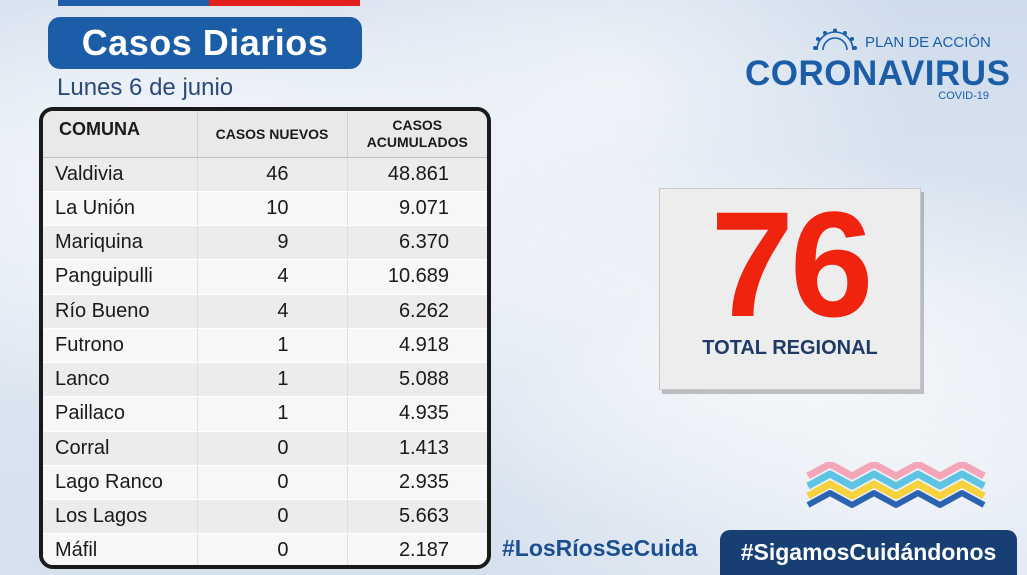 This screenshot has width=1027, height=575. I want to click on table-row: Panguipulli 4 10.689, so click(265, 277).